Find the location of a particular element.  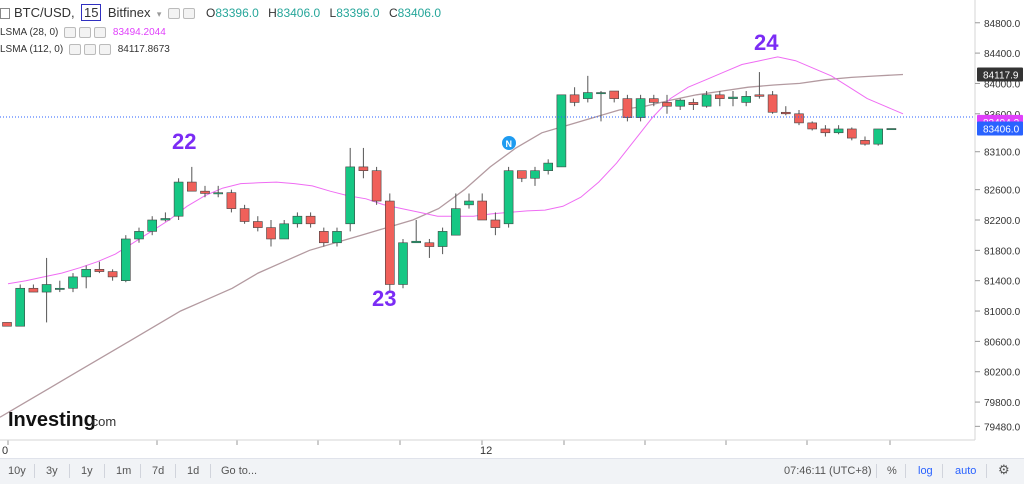

news-marker-icon: N is located at coordinates (509, 143).